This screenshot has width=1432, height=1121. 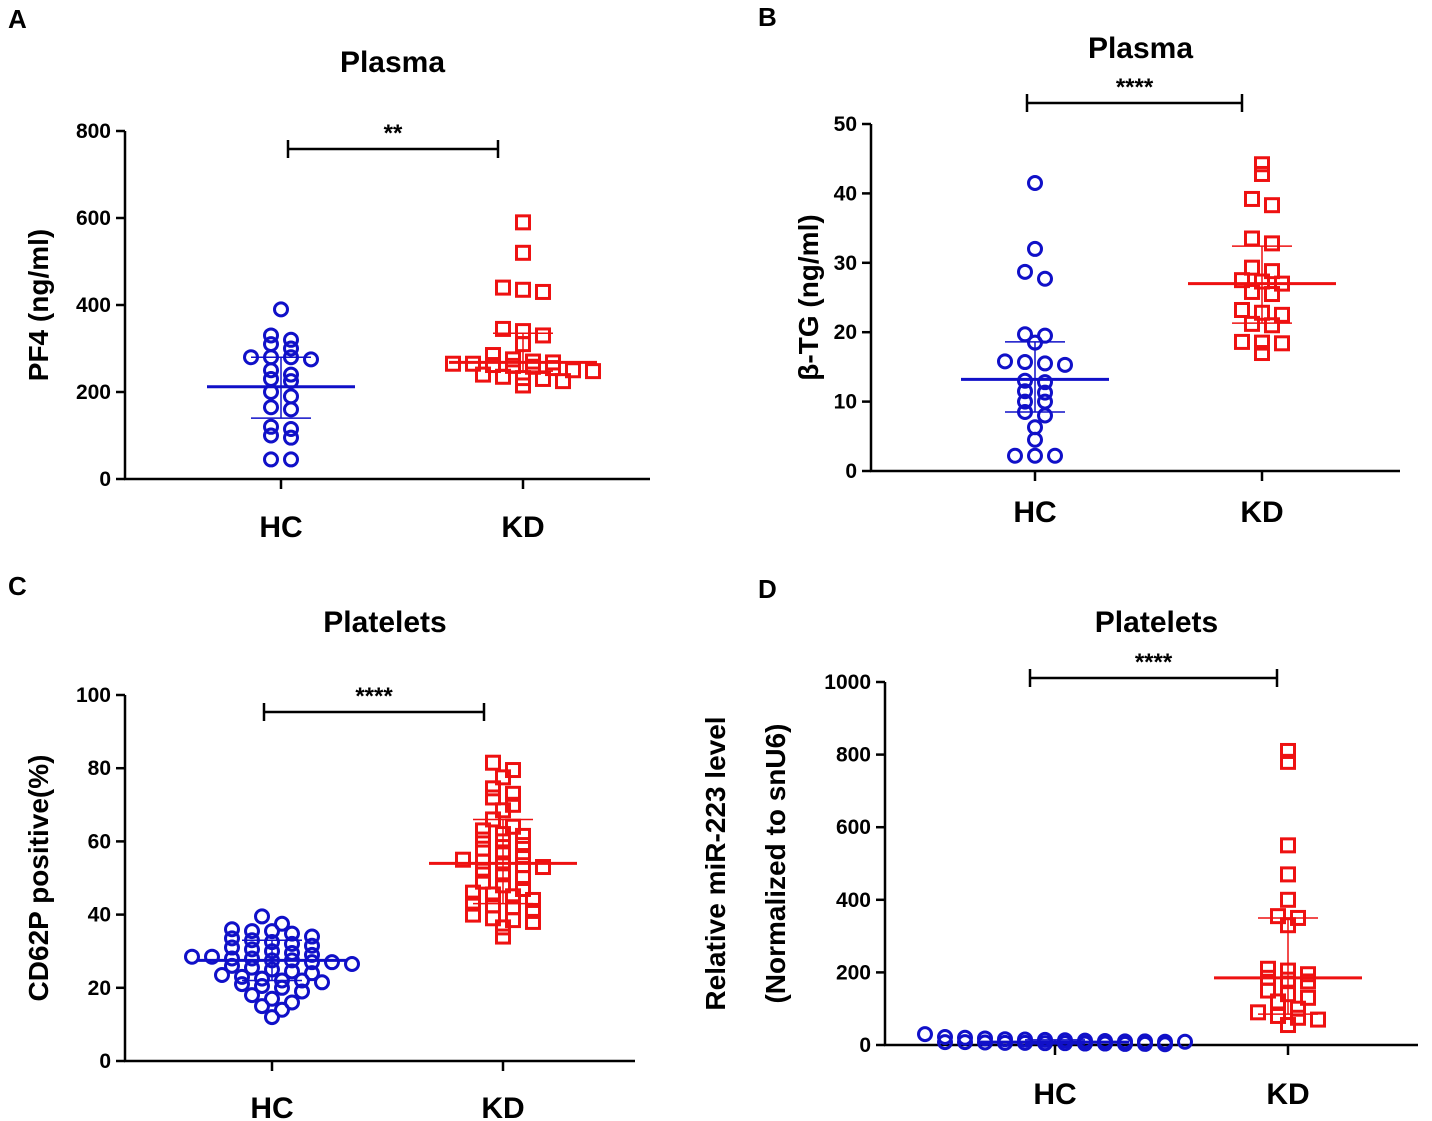 What do you see at coordinates (845, 402) in the screenshot?
I see `y-tick-label: 10` at bounding box center [845, 402].